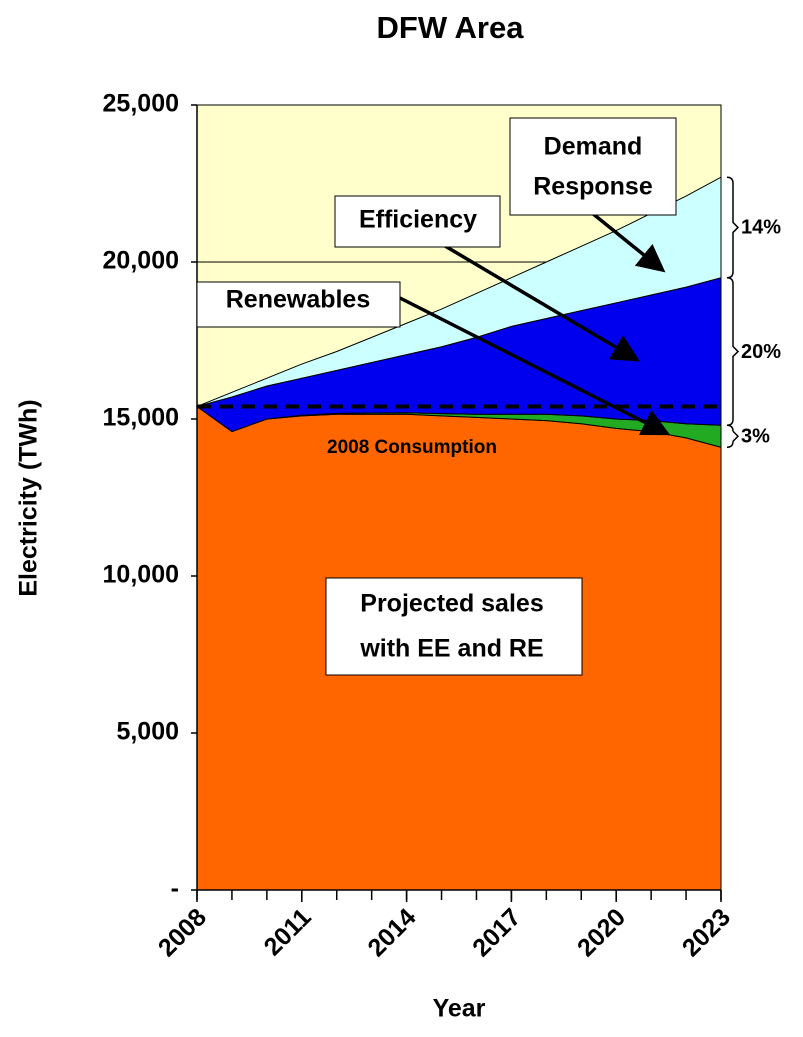 This screenshot has width=803, height=1037. Describe the element at coordinates (459, 1009) in the screenshot. I see `x-axis-label: Year` at that location.